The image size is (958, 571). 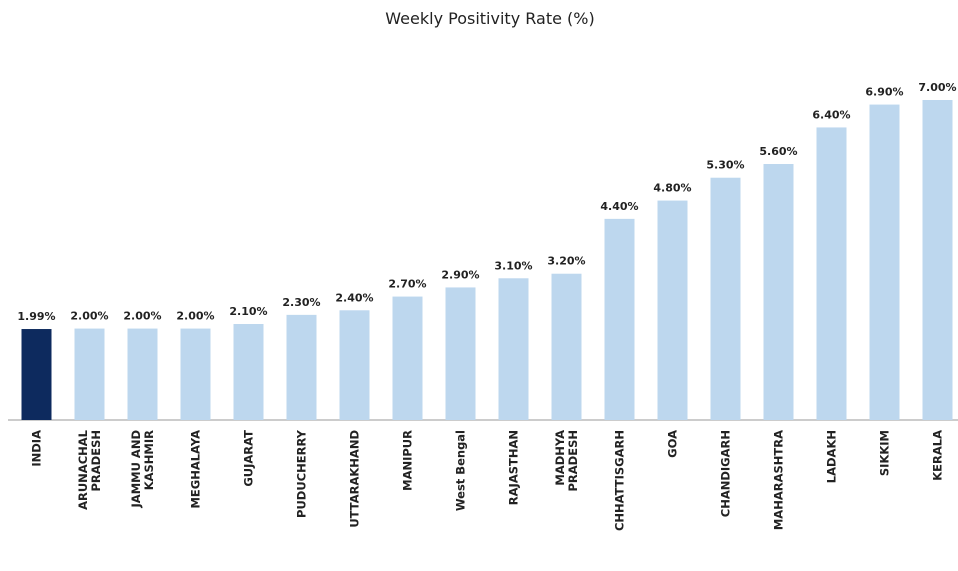 I want to click on value-label: 6.90%, so click(x=884, y=92).